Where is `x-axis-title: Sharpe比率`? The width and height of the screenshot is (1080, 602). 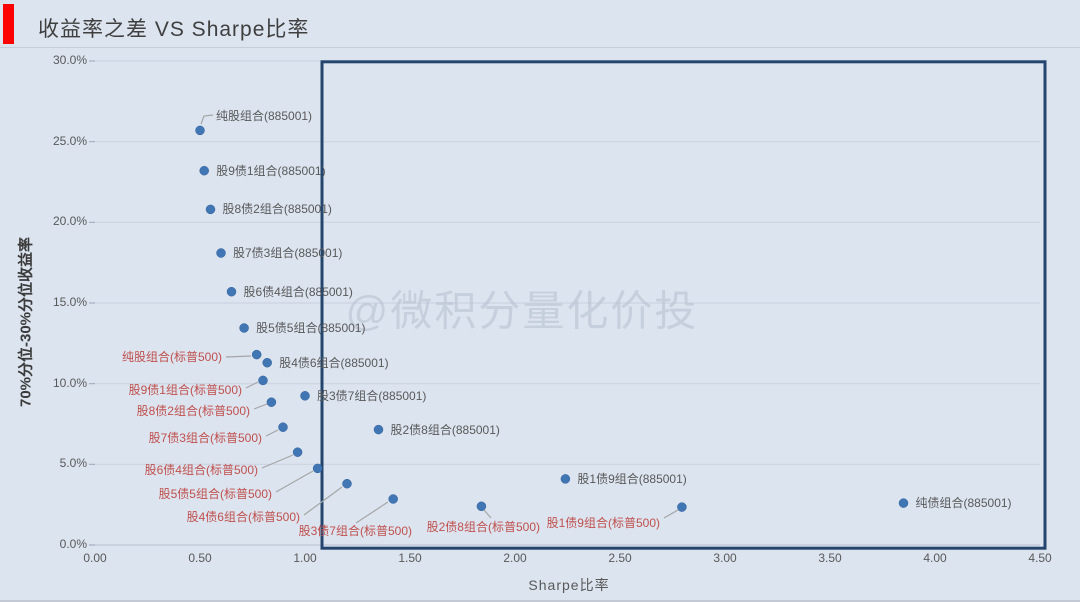
x-axis-title: Sharpe比率 is located at coordinates (569, 585).